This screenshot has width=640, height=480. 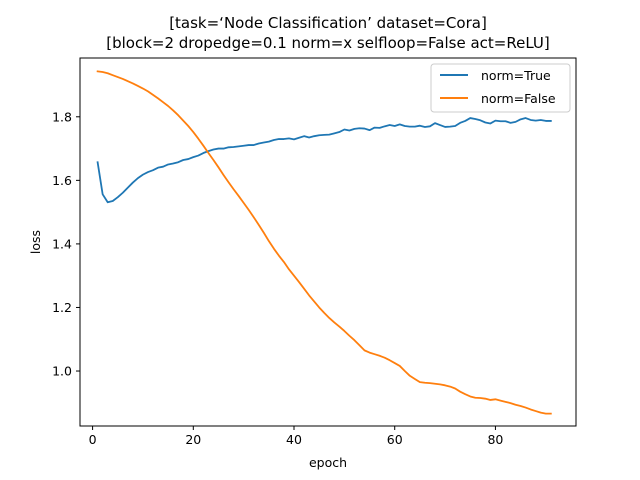 What do you see at coordinates (294, 439) in the screenshot?
I see `x-tick-label: 40` at bounding box center [294, 439].